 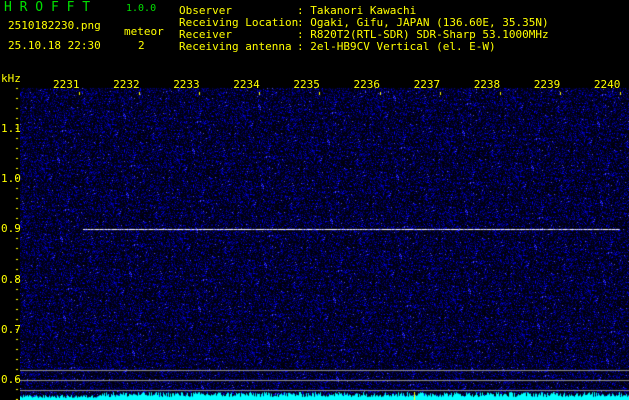 What do you see at coordinates (47, 7) in the screenshot?
I see `app-title: H R O F F T` at bounding box center [47, 7].